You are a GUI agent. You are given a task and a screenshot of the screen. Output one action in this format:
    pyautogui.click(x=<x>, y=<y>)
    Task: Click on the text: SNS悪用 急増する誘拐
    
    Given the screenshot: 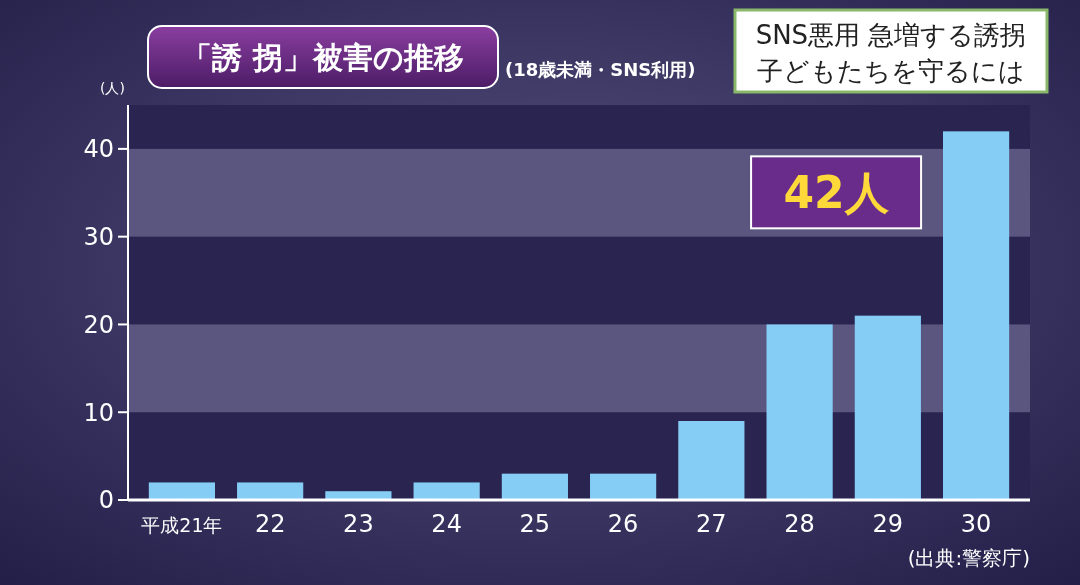 What is the action you would take?
    pyautogui.click(x=891, y=35)
    